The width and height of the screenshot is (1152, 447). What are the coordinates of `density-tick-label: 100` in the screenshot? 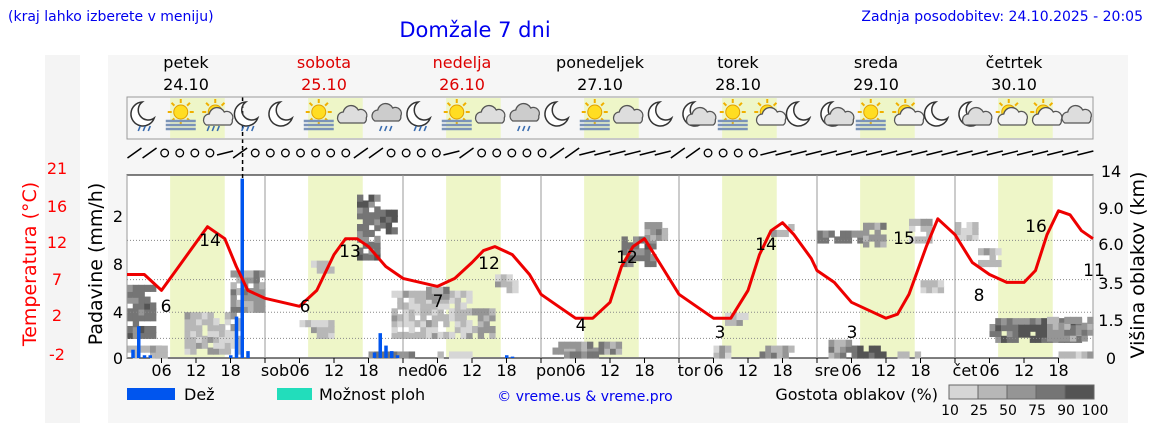 It's located at (1095, 411).